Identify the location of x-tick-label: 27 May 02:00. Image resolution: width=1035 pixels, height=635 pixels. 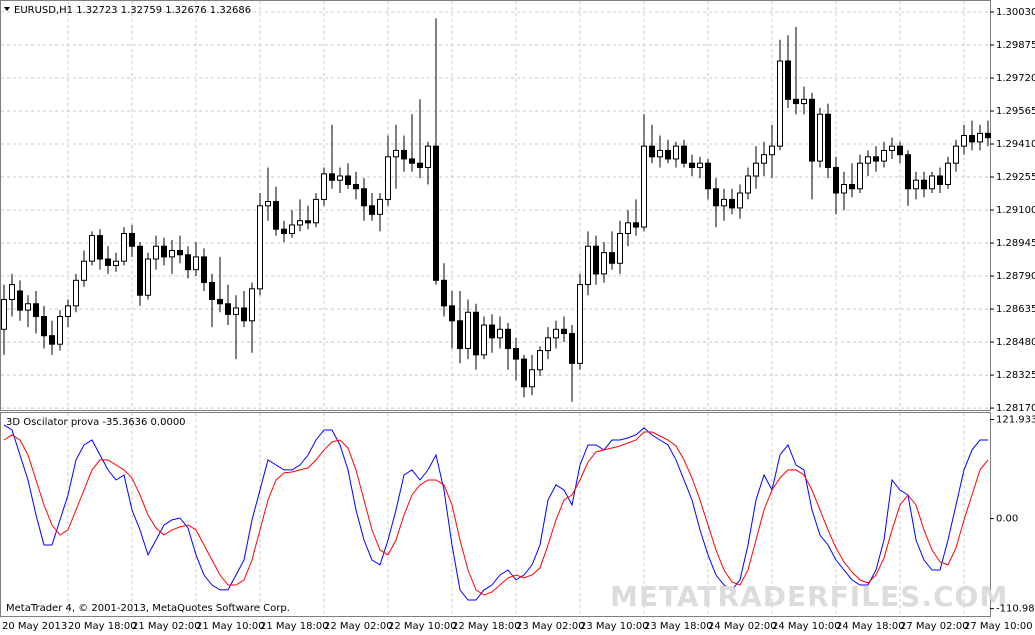
(934, 626).